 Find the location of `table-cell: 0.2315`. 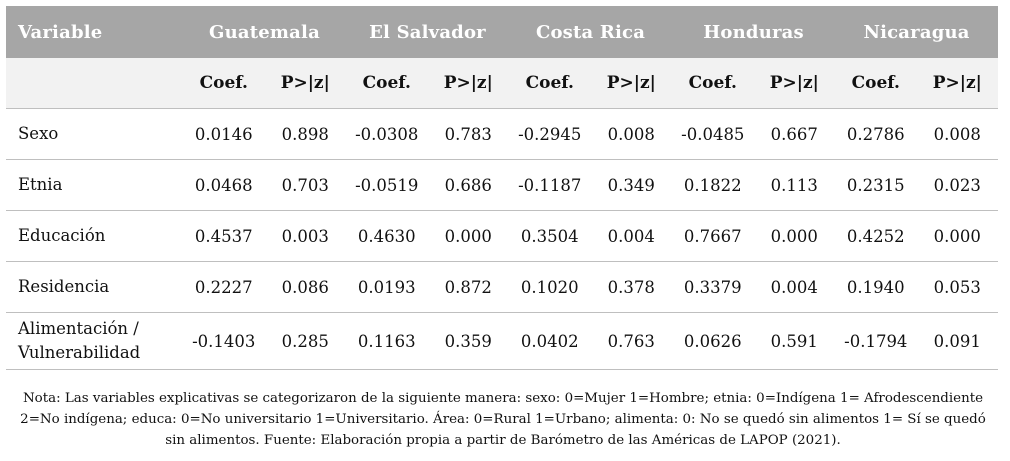

table-cell: 0.2315 is located at coordinates (876, 185).